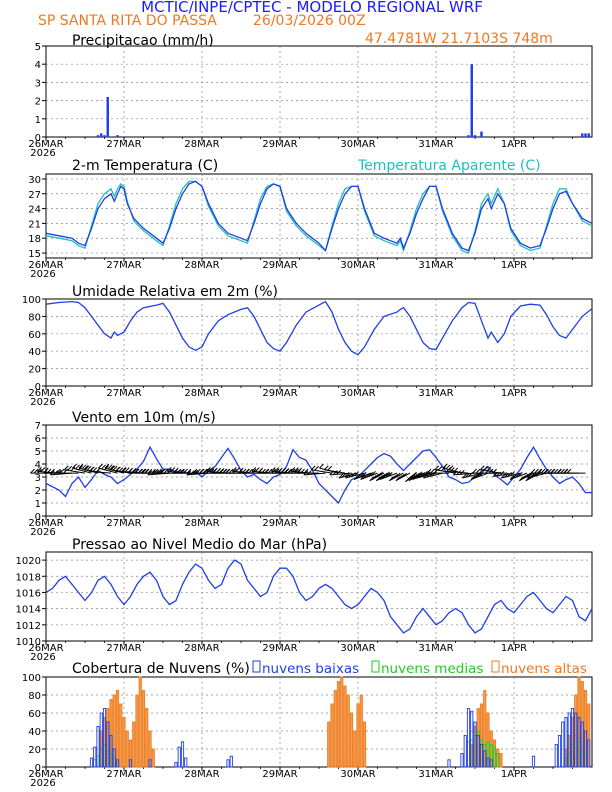  Describe the element at coordinates (123, 265) in the screenshot. I see `temp-xlabel-1: 27MAR` at that location.